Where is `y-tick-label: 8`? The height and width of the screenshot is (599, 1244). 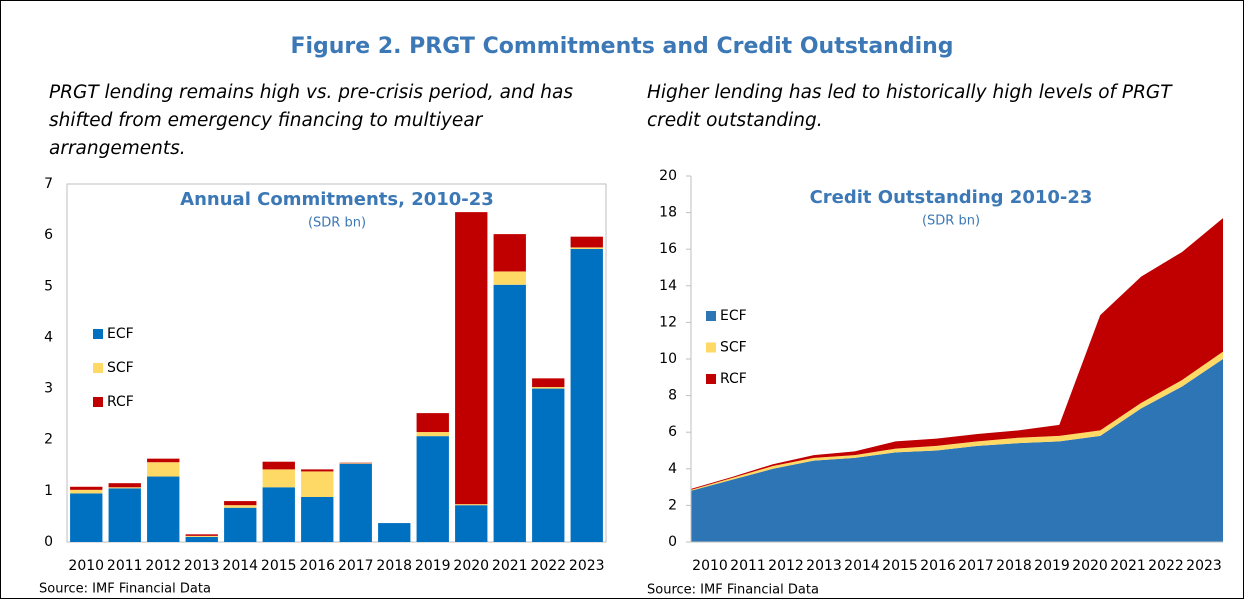
y-tick-label: 8 is located at coordinates (672, 396).